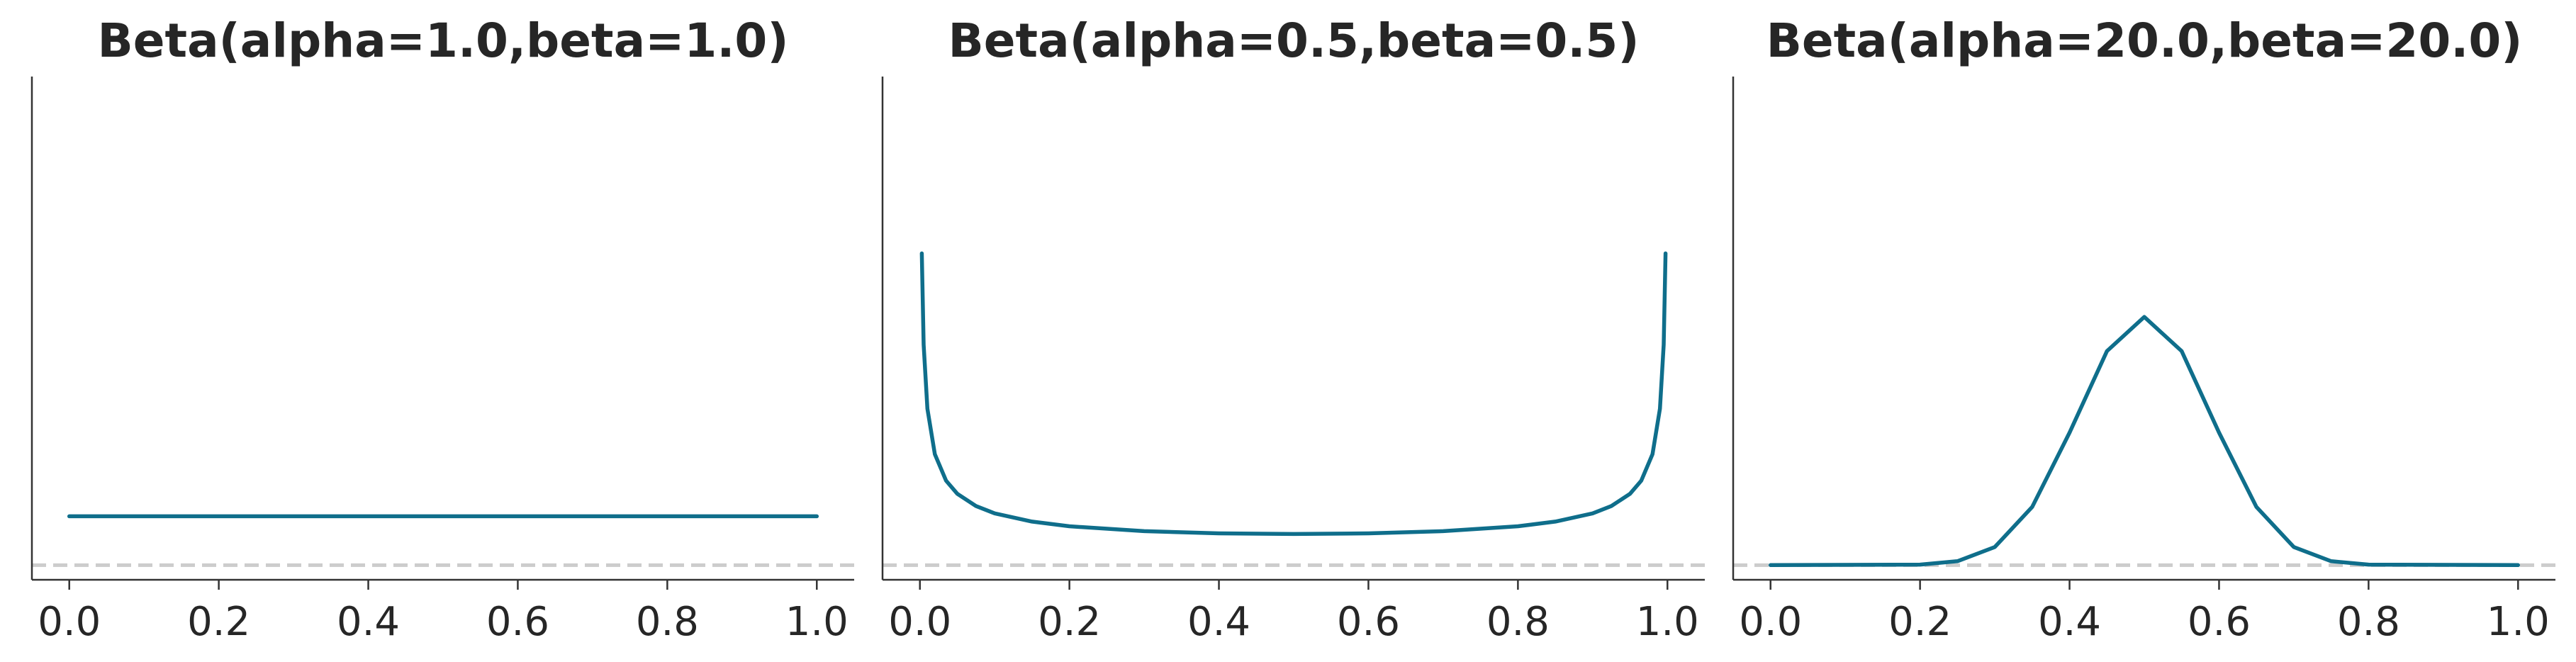  Describe the element at coordinates (1518, 622) in the screenshot. I see `x-tick-label-2-4: 0.8` at that location.